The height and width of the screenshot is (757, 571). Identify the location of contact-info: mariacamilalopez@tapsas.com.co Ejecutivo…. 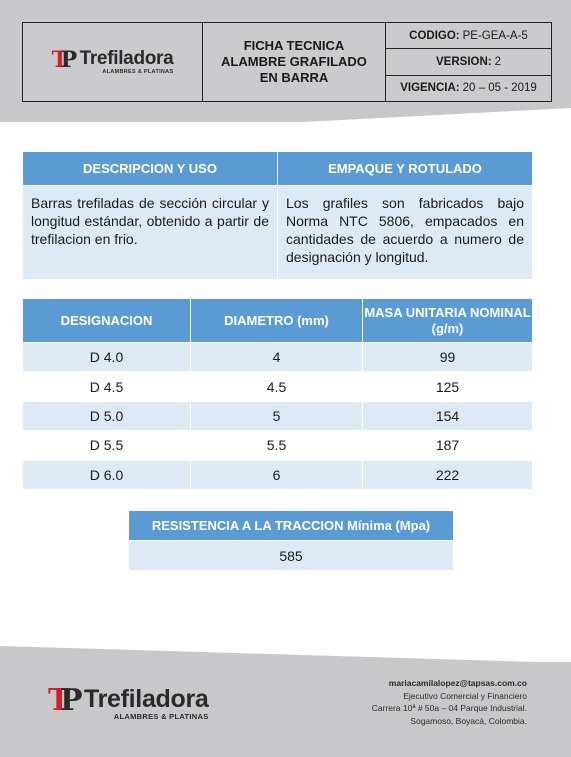
(449, 702).